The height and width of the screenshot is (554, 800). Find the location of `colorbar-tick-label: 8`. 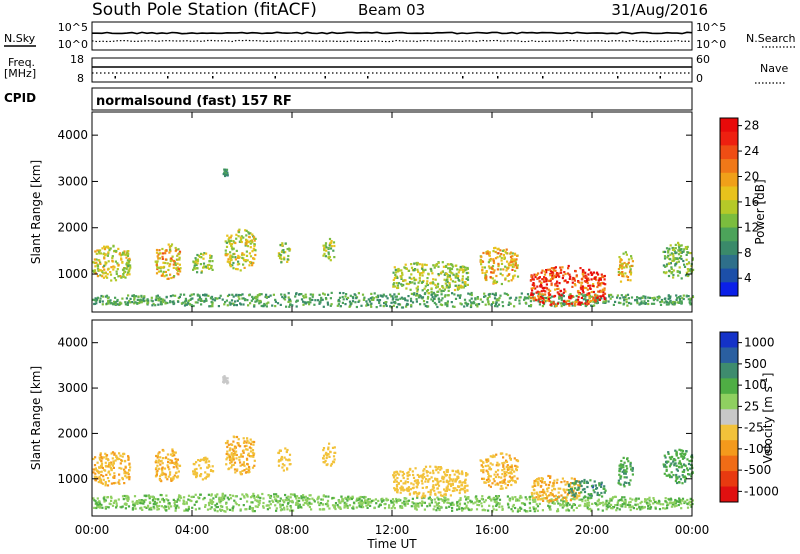

colorbar-tick-label: 8 is located at coordinates (748, 253).